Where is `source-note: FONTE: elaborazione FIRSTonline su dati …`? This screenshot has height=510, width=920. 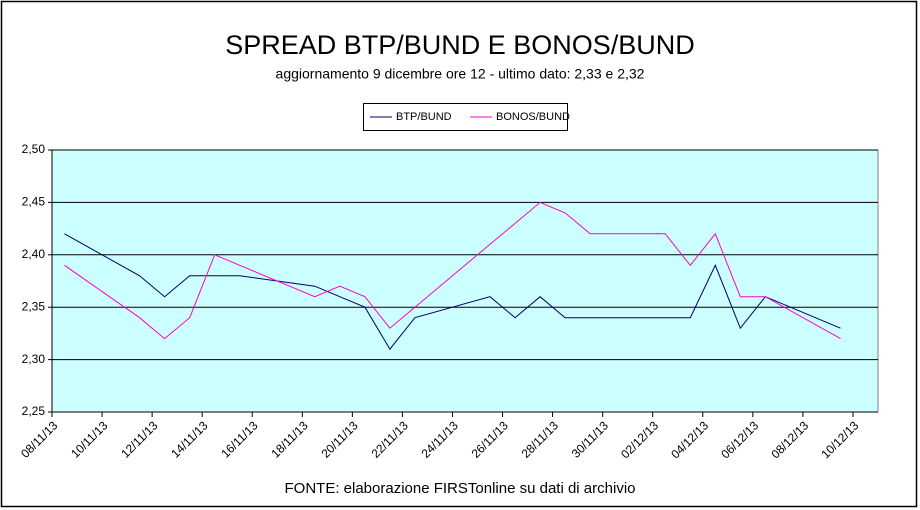 source-note: FONTE: elaborazione FIRSTonline su dati … is located at coordinates (460, 488).